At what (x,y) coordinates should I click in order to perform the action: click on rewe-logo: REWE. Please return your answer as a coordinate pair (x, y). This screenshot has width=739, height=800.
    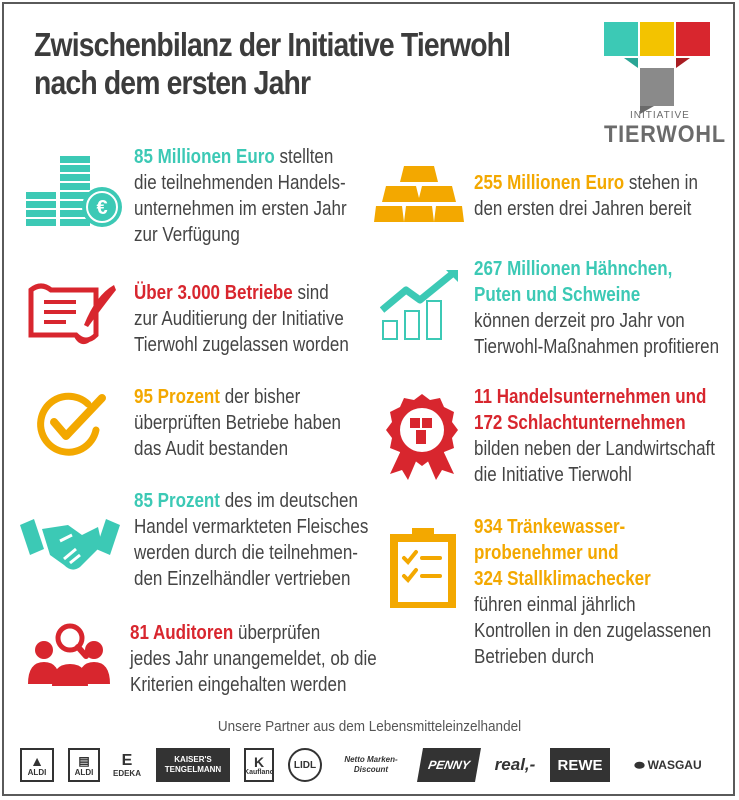
    Looking at the image, I should click on (580, 765).